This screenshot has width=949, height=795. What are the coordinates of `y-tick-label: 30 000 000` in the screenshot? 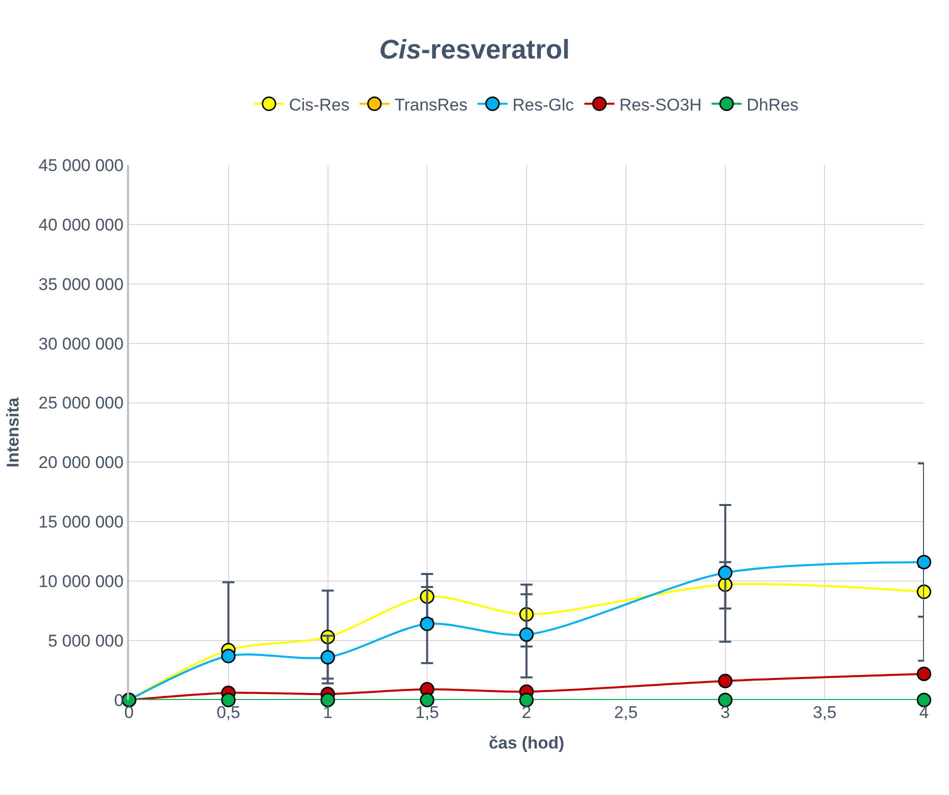 It's located at (81, 344).